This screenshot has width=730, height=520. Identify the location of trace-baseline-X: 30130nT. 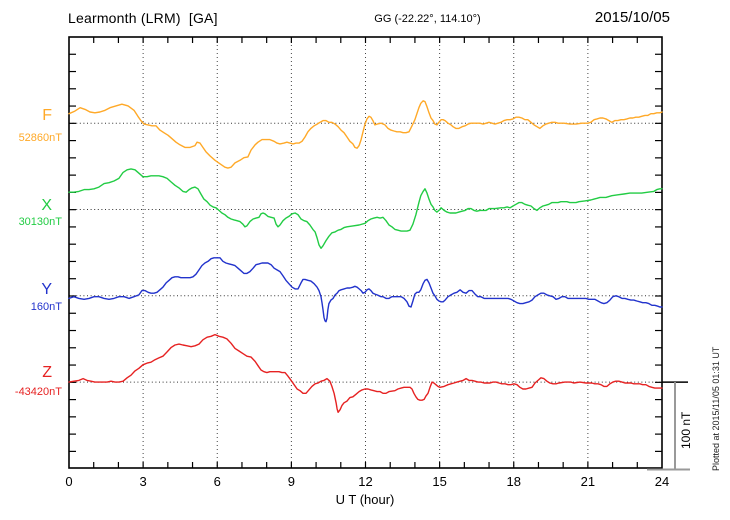
(40, 222).